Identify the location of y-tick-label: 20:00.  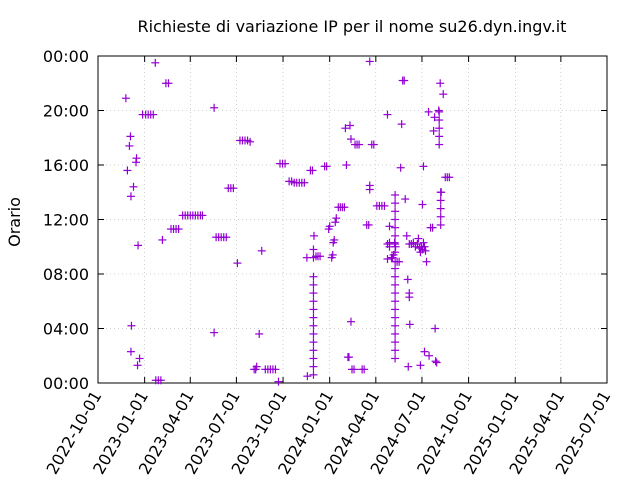
(66, 111).